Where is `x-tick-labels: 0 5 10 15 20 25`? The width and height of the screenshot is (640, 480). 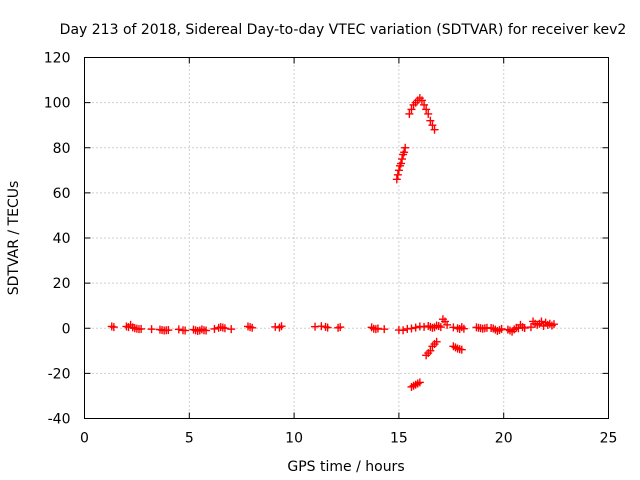 x-tick-labels: 0 5 10 15 20 25 is located at coordinates (348, 439).